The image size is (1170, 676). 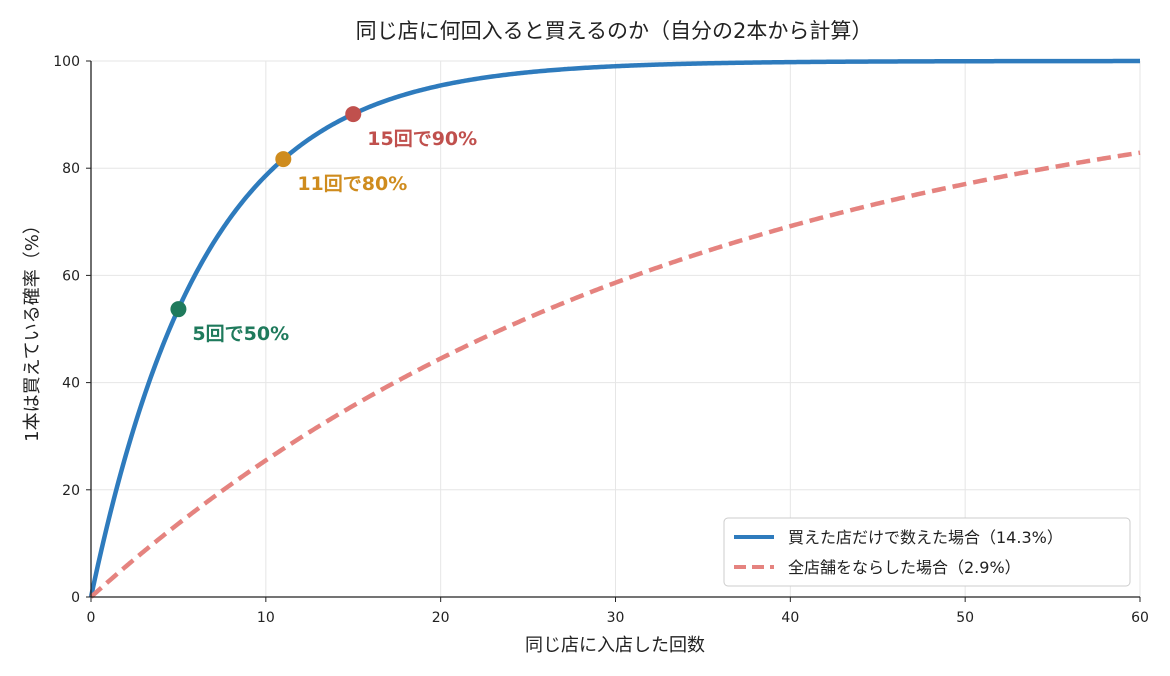 I want to click on marker-label-1: 11回で80%, so click(x=352, y=184).